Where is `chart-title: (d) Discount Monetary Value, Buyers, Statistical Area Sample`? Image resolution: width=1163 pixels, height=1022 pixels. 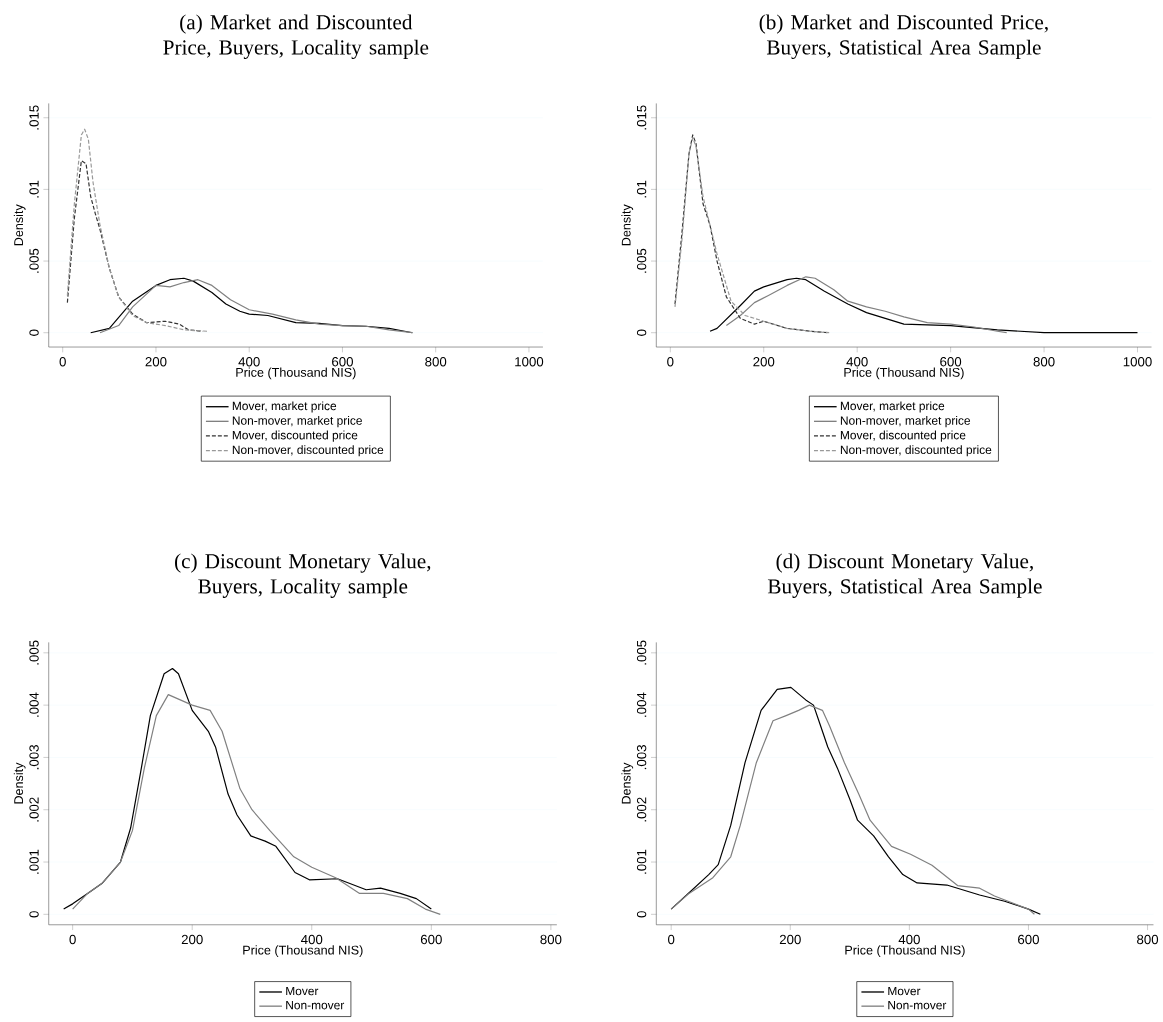
chart-title: (d) Discount Monetary Value, Buyers, Statistical Area Sample is located at coordinates (904, 575).